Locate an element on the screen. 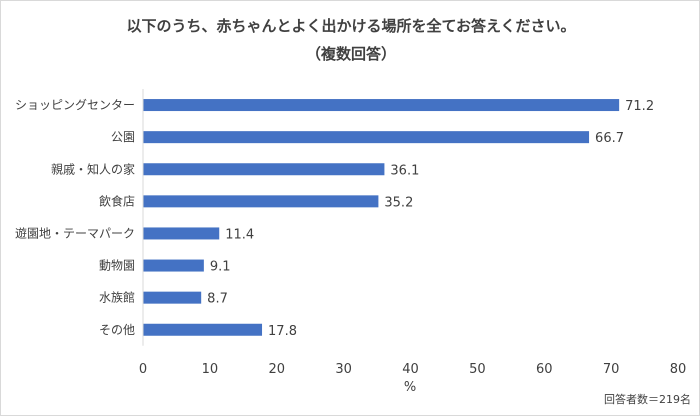 The image size is (700, 417). category-label: ショッピングセンター is located at coordinates (75, 105).